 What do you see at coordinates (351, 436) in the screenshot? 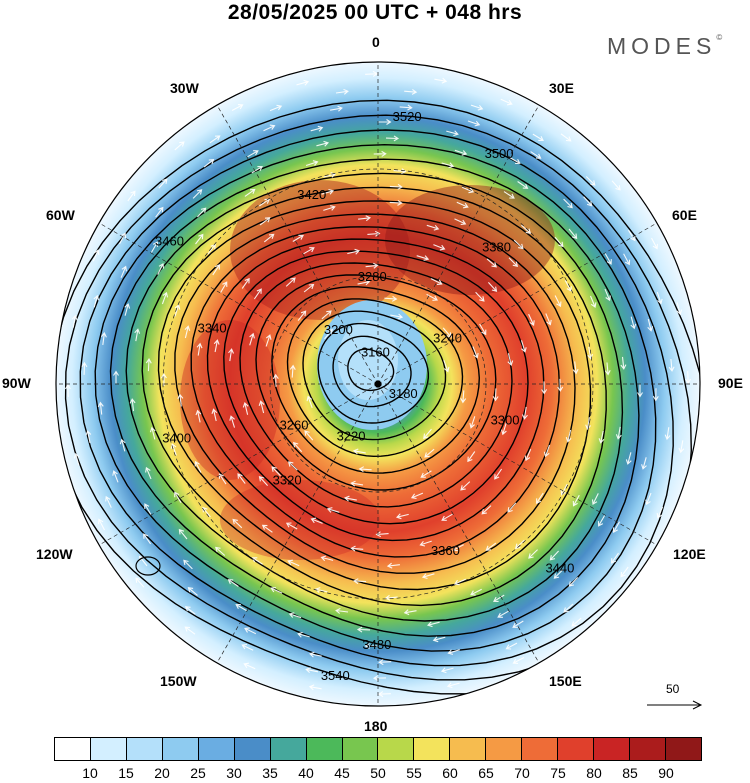
I see `contour-label: 3220` at bounding box center [351, 436].